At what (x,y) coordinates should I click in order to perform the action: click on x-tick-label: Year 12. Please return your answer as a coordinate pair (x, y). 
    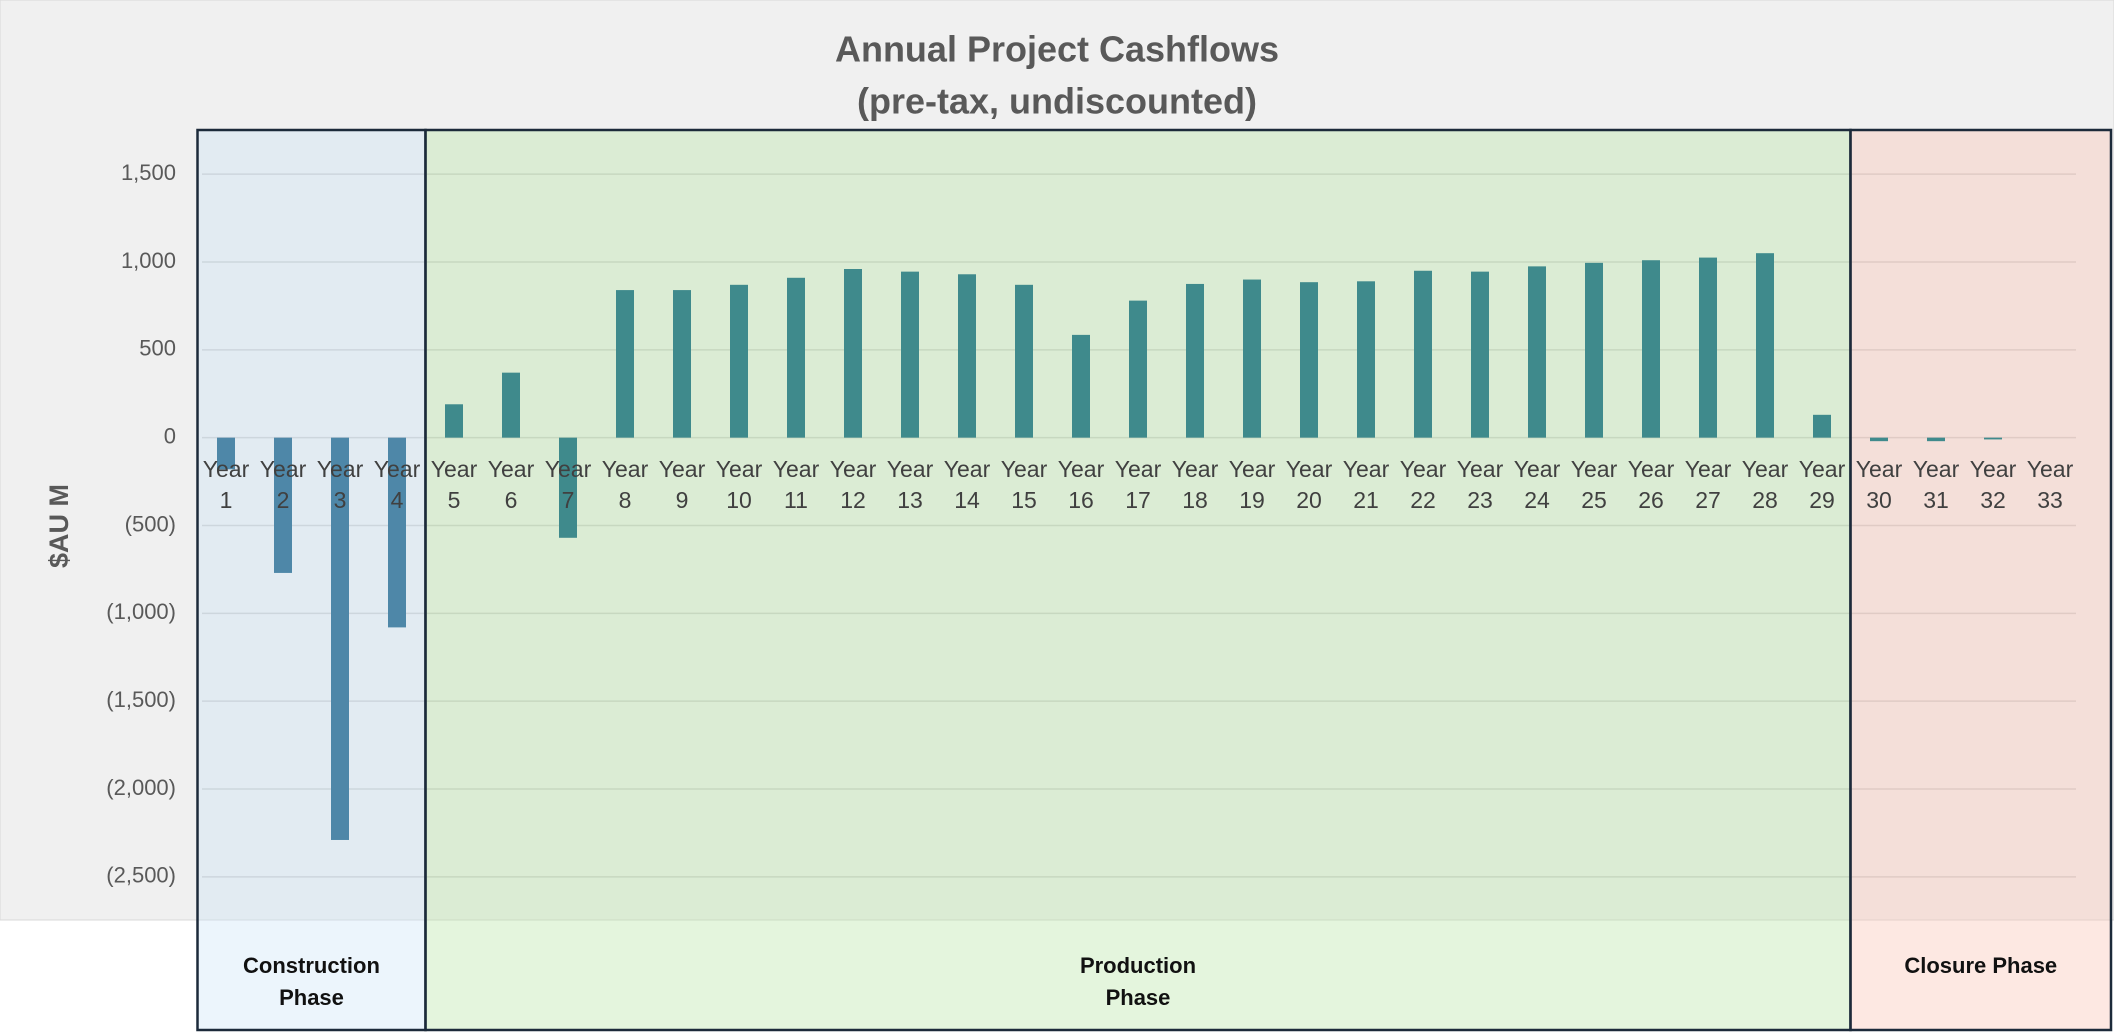
    Looking at the image, I should click on (853, 484).